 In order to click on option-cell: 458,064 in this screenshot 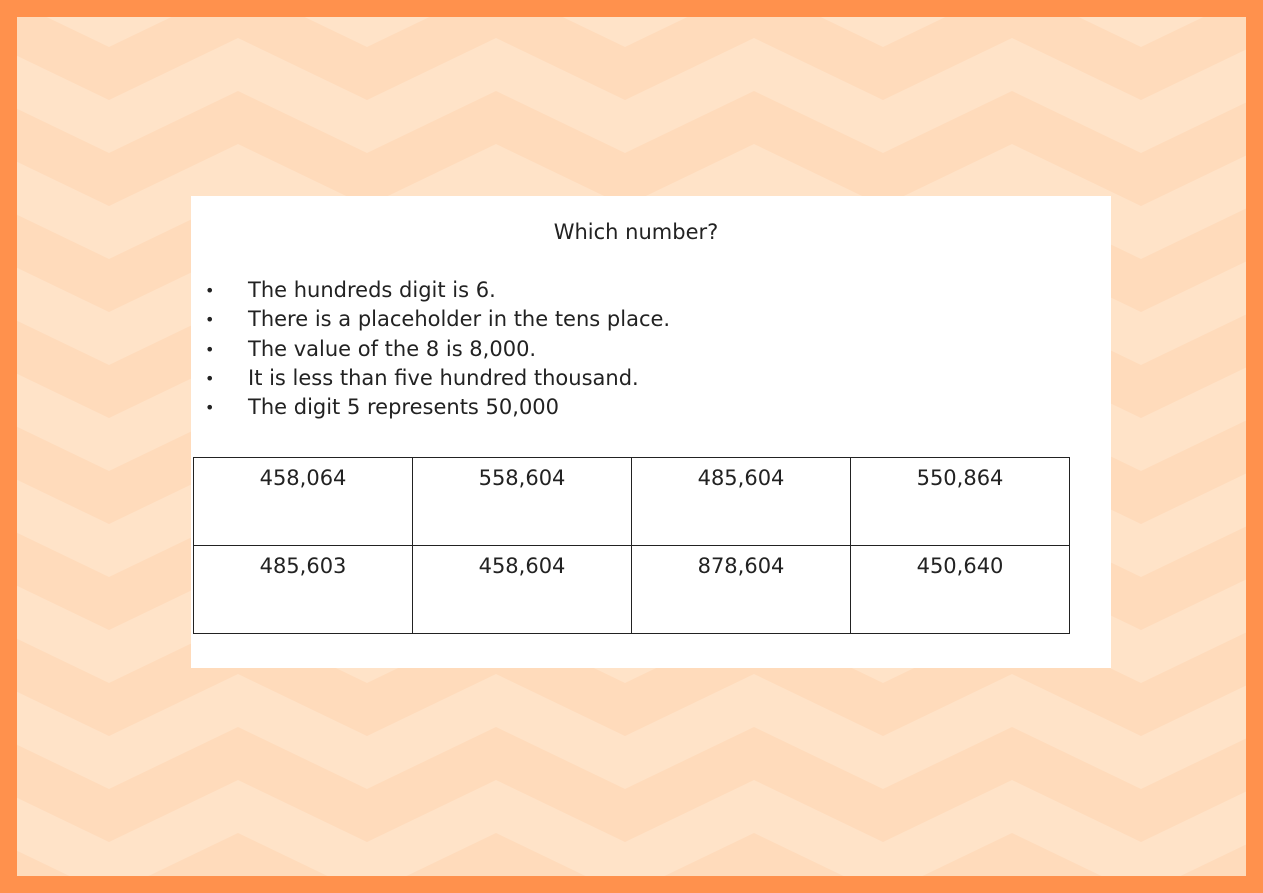, I will do `click(303, 501)`.